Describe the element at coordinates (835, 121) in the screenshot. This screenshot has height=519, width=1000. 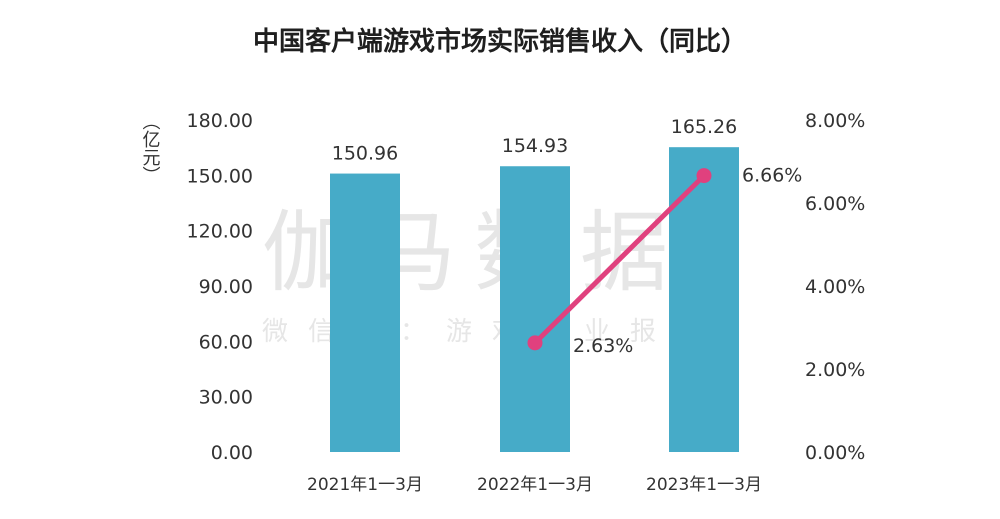
I see `y-right-tick-label: 8.00%` at that location.